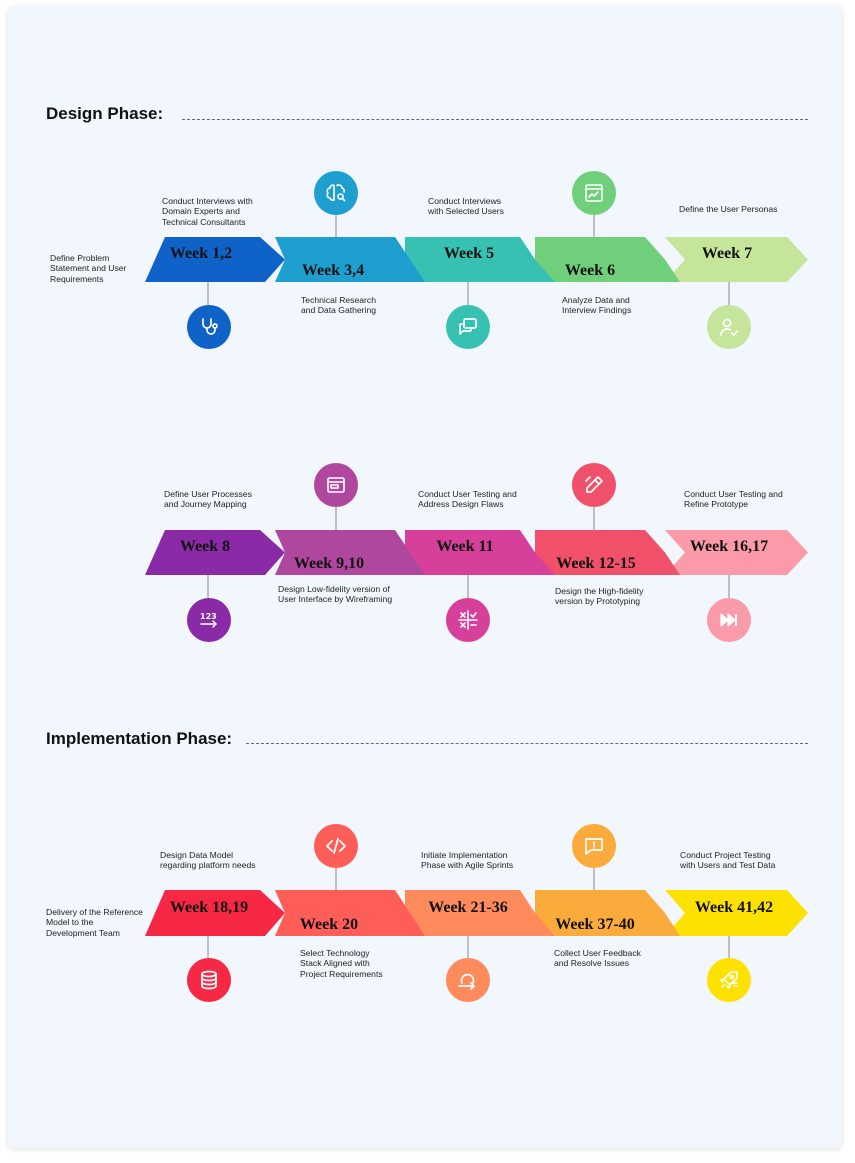 Image resolution: width=855 pixels, height=1163 pixels. Describe the element at coordinates (595, 924) in the screenshot. I see `week-label: Week 37-40` at that location.